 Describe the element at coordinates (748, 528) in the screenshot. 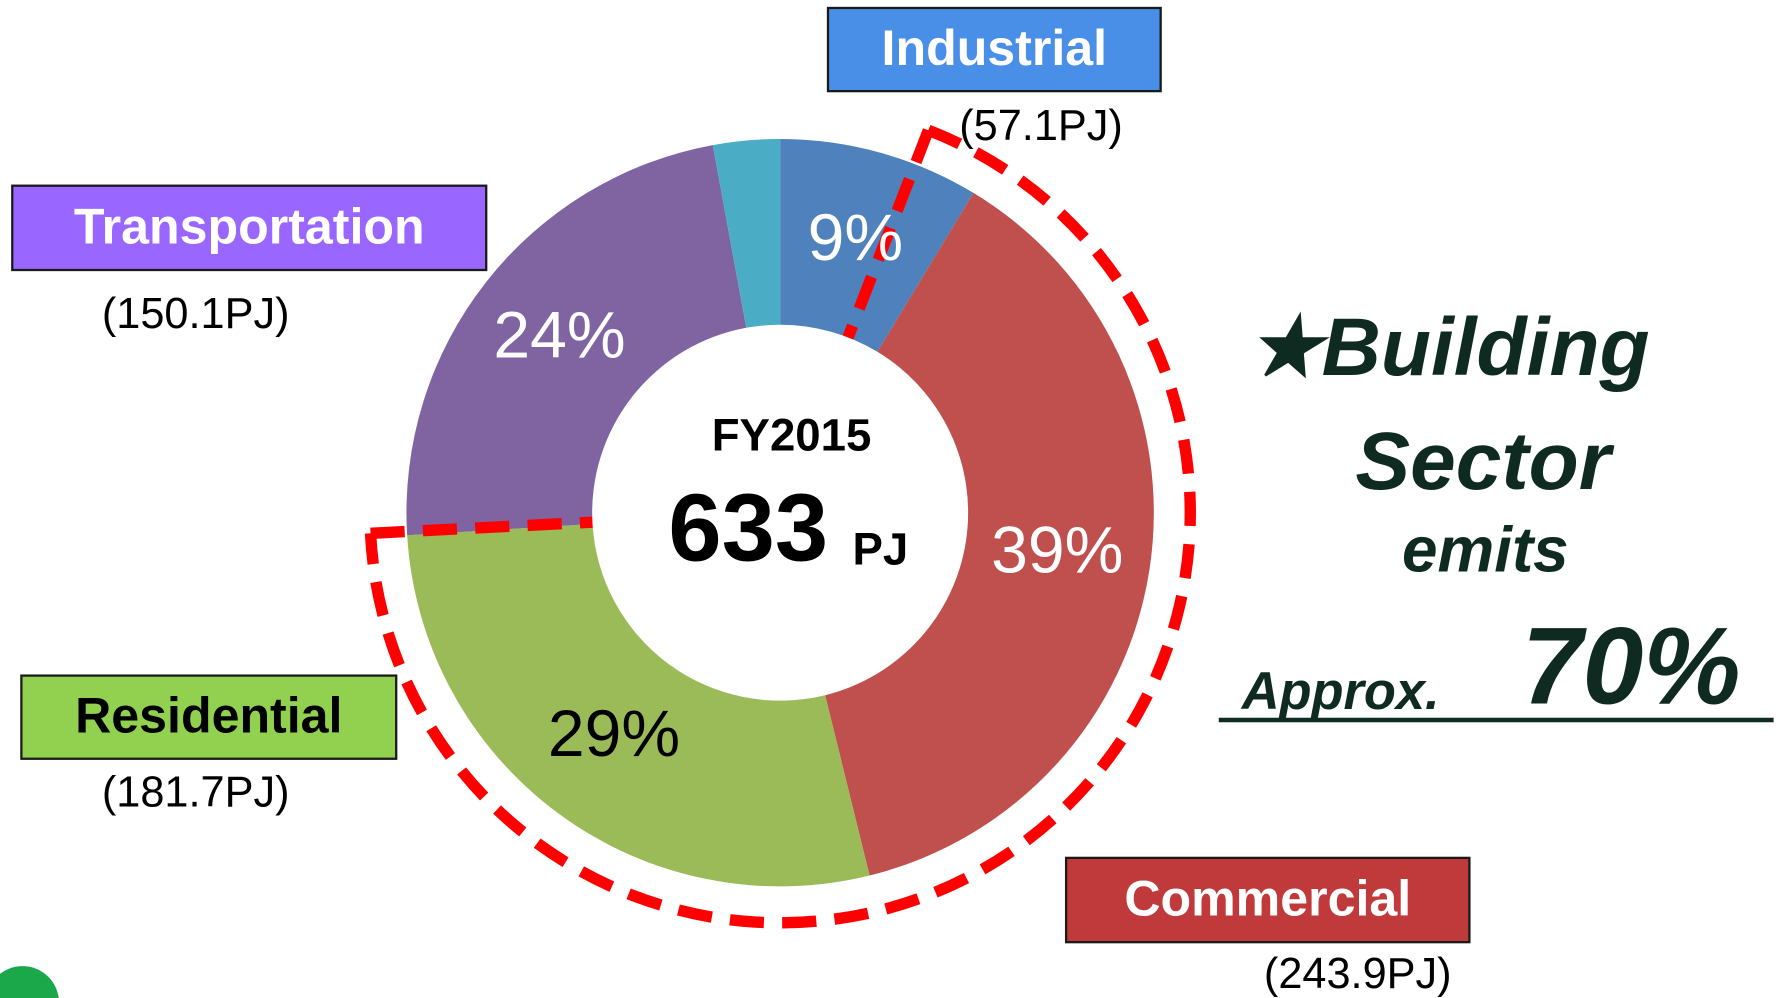

I see `center-total: 633` at that location.